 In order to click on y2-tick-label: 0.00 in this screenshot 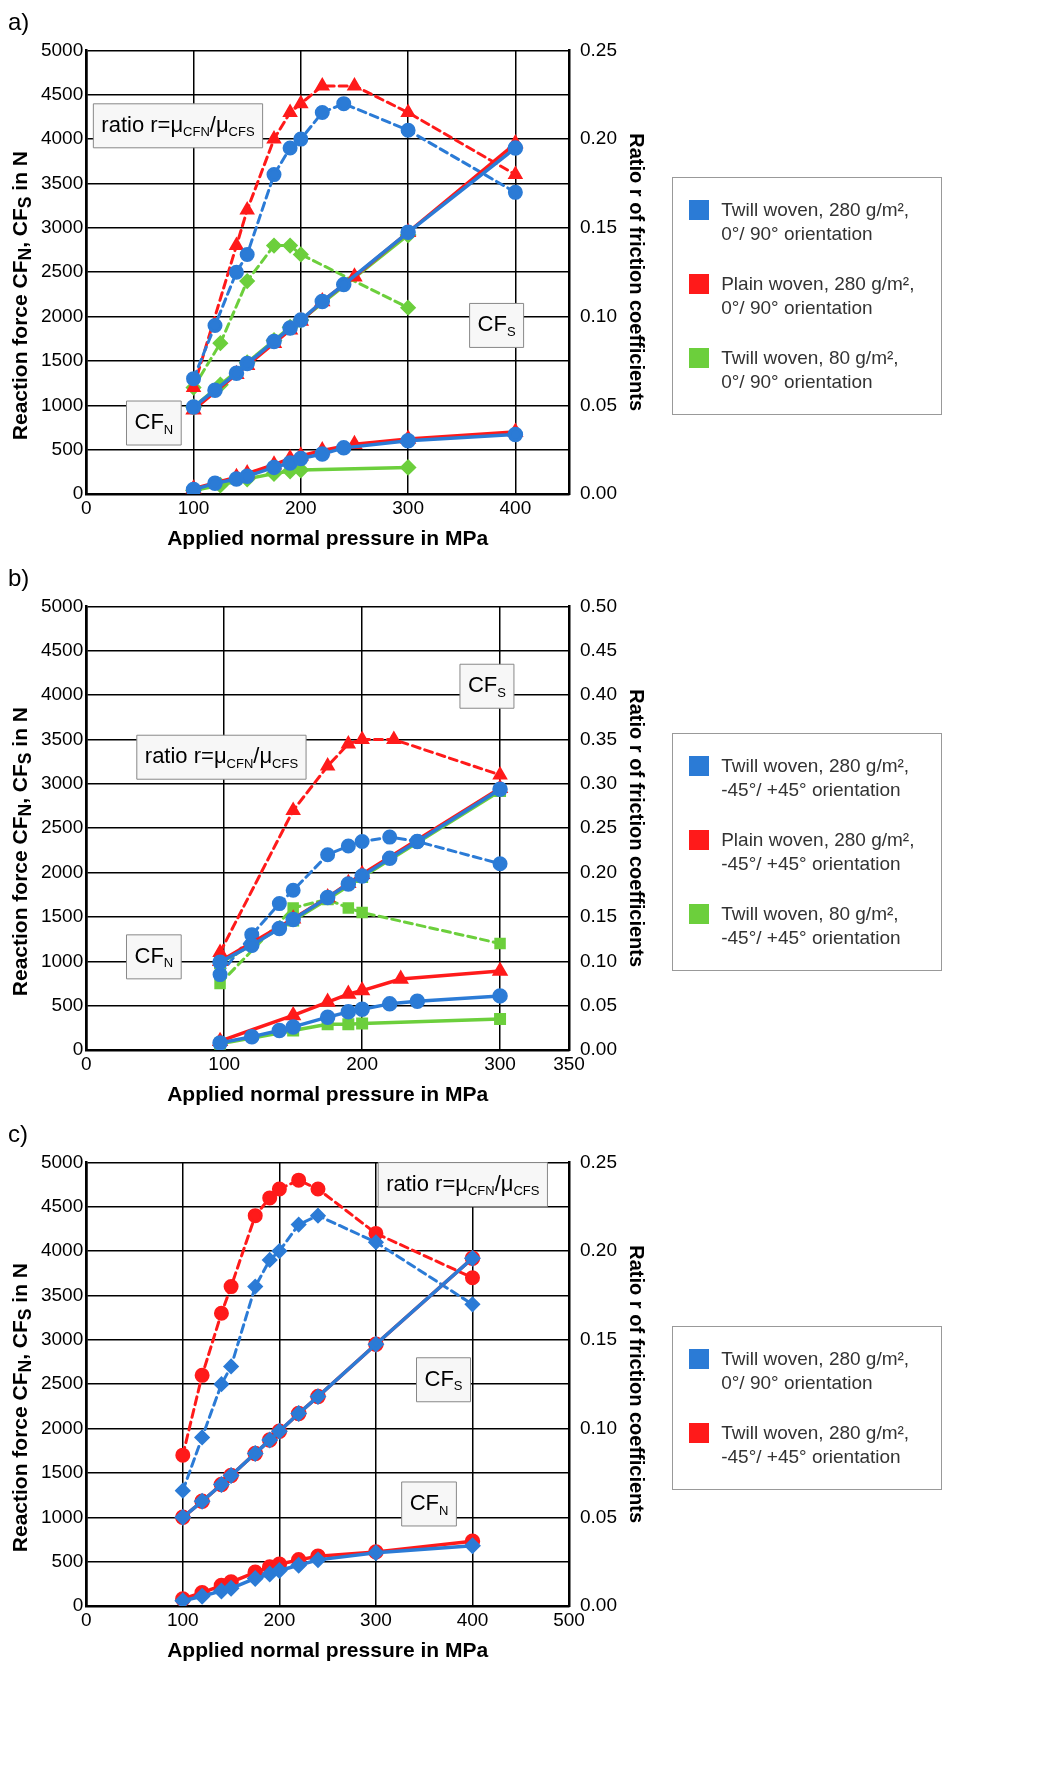, I will do `click(599, 493)`.